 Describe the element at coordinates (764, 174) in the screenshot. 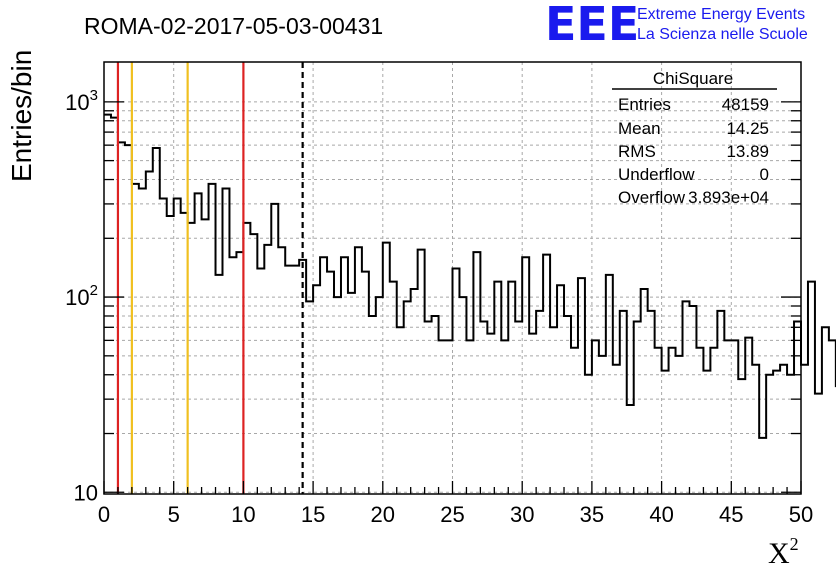

I see `stat-underflow-value: 0` at that location.